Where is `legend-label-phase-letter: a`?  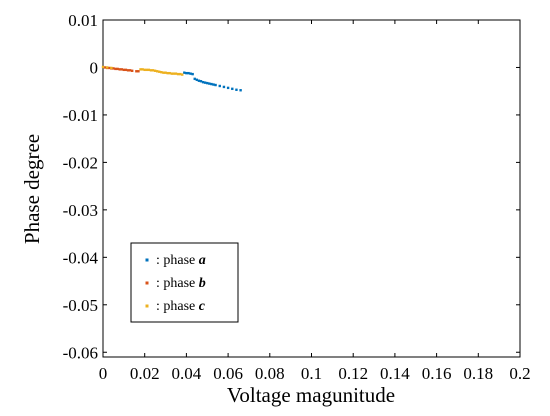 legend-label-phase-letter: a is located at coordinates (202, 260).